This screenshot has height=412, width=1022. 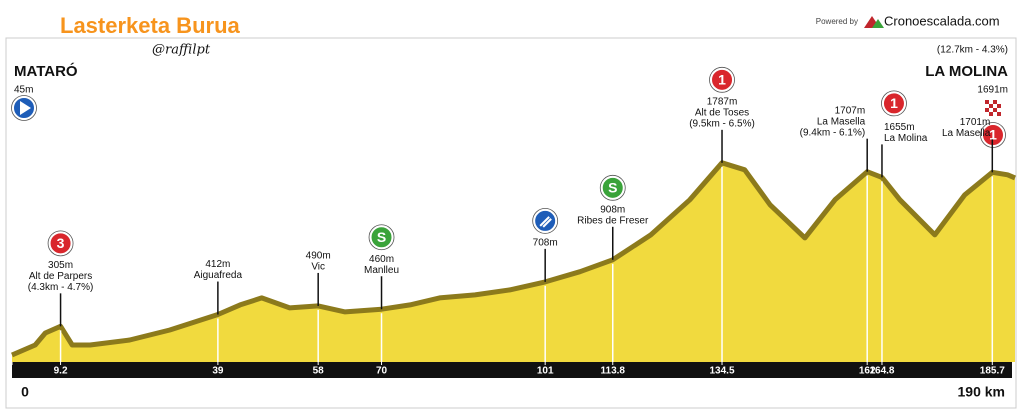 I want to click on category-icon-label: 3, so click(x=61, y=243).